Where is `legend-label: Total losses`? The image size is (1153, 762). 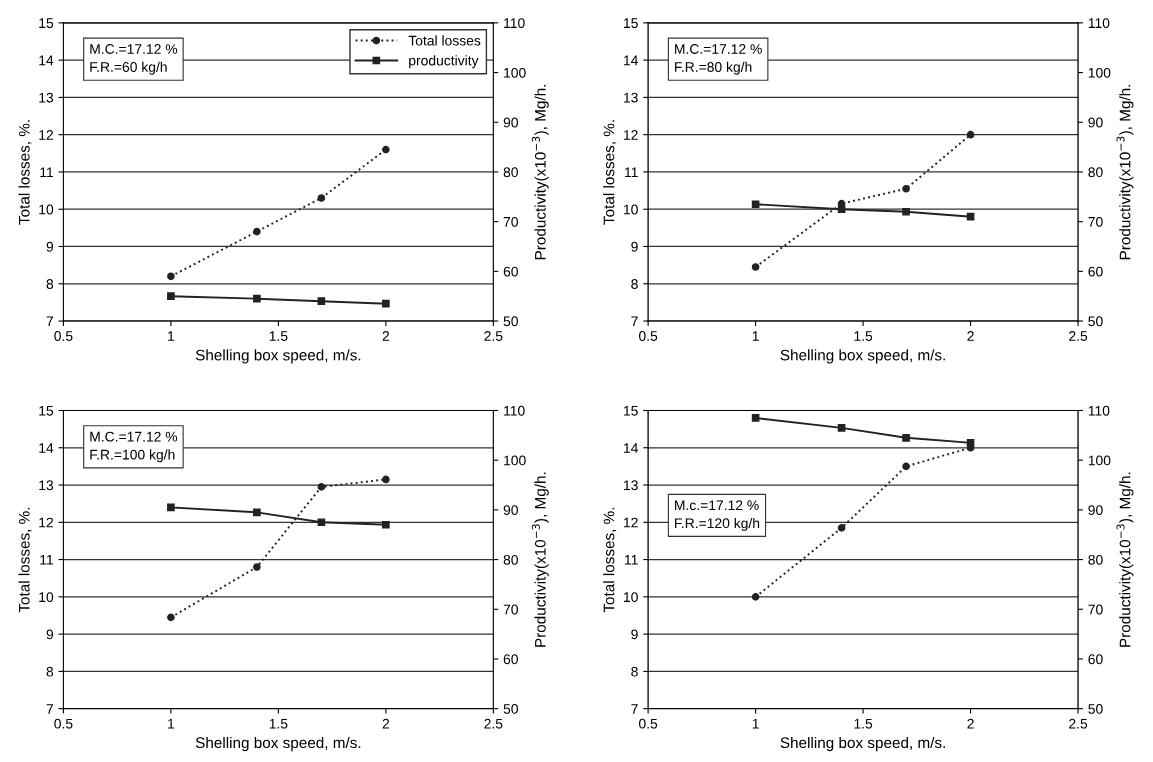
legend-label: Total losses is located at coordinates (444, 40).